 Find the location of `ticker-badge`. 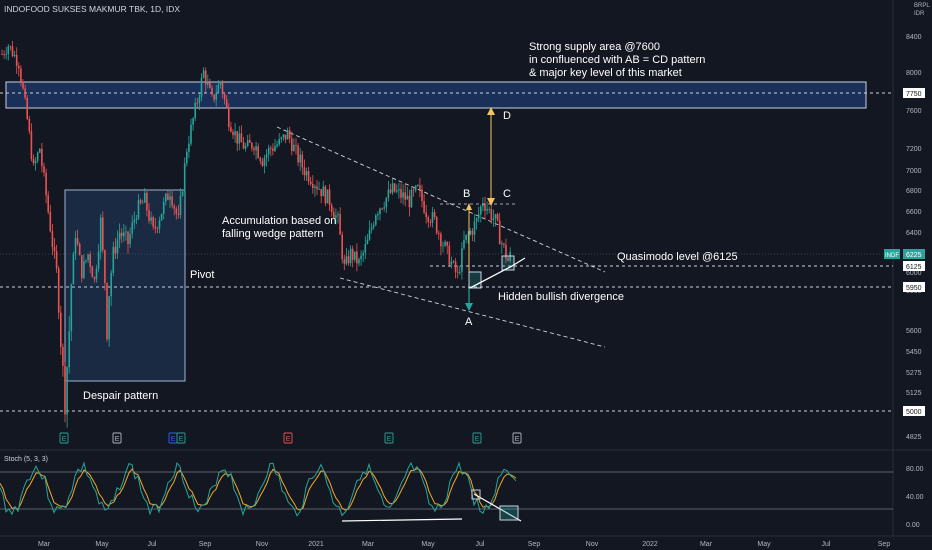

ticker-badge is located at coordinates (892, 254).